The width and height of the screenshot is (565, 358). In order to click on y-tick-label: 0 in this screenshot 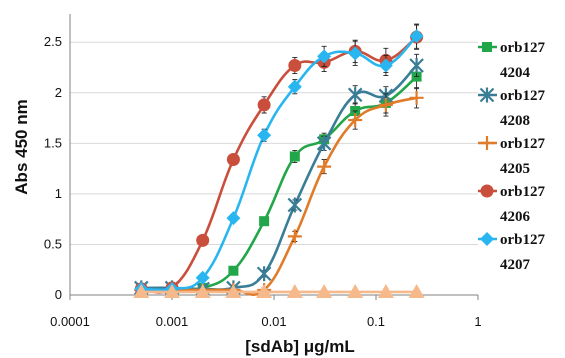, I will do `click(58, 294)`.